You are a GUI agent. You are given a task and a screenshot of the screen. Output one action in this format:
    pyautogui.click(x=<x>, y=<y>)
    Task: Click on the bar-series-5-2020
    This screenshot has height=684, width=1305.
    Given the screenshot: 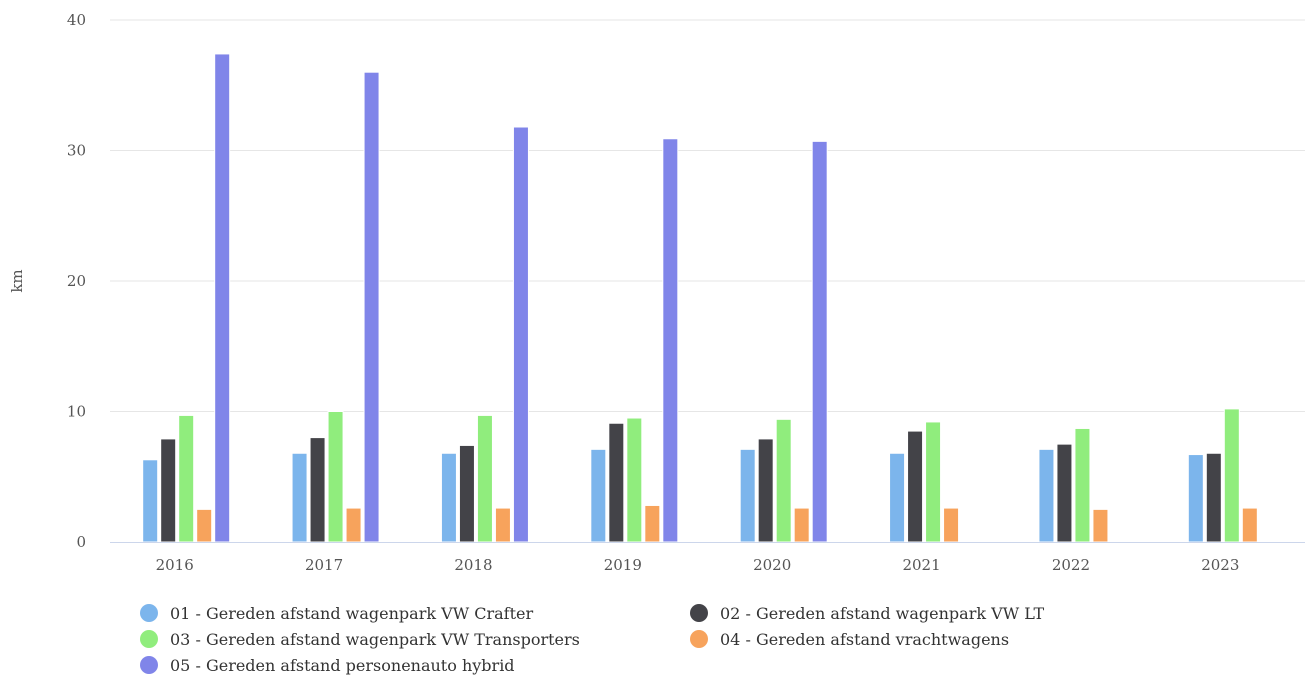 What is the action you would take?
    pyautogui.click(x=819, y=341)
    